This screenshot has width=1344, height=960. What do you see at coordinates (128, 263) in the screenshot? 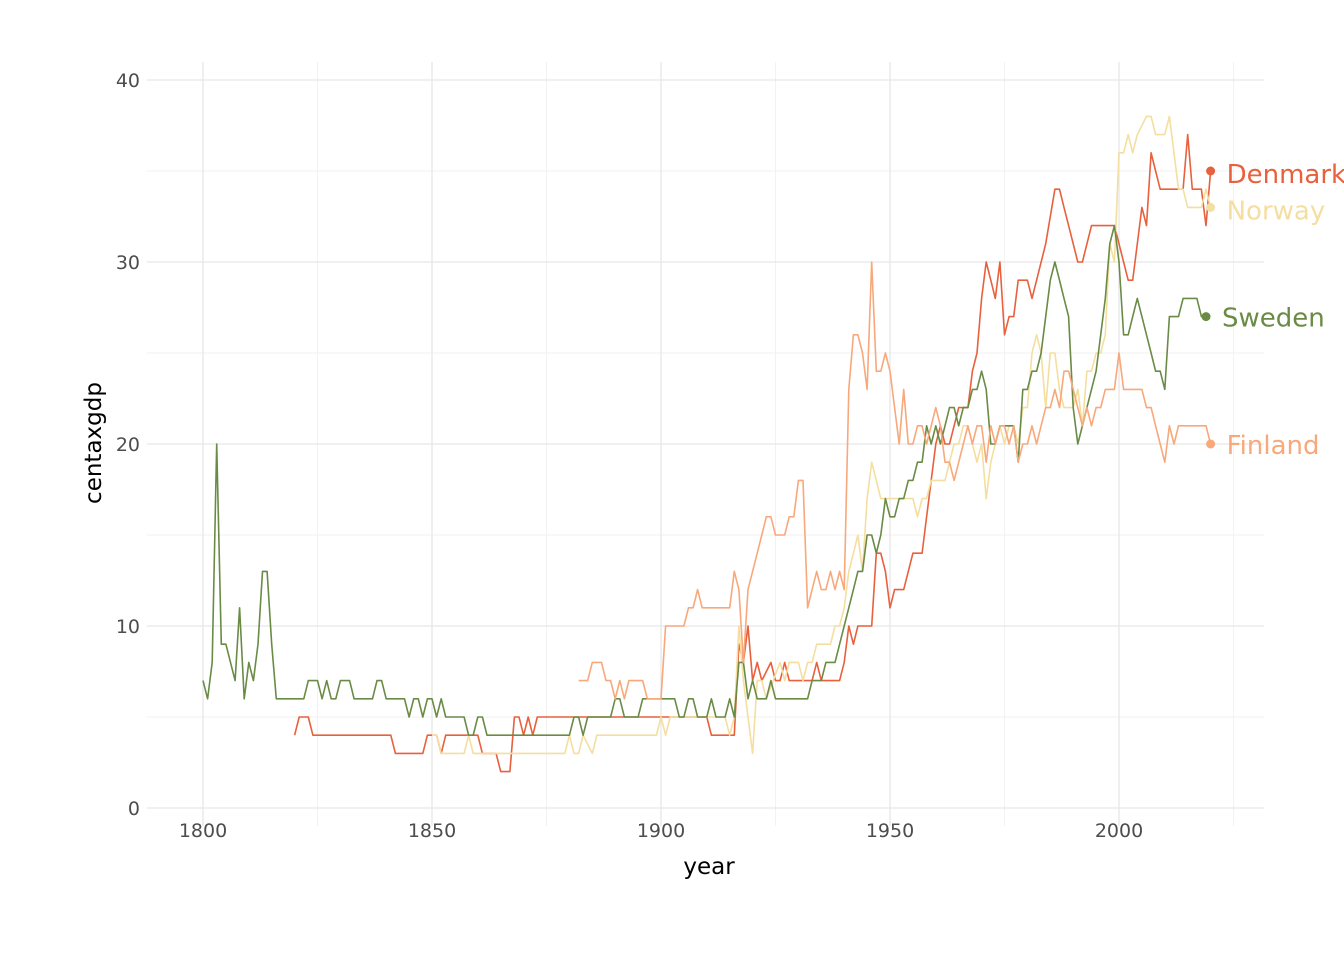
I see `y-tick-label: 30` at bounding box center [128, 263].